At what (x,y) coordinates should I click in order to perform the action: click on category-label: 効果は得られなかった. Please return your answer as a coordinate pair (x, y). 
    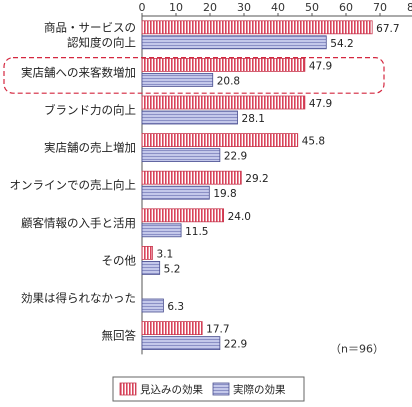
    Looking at the image, I should click on (78, 298).